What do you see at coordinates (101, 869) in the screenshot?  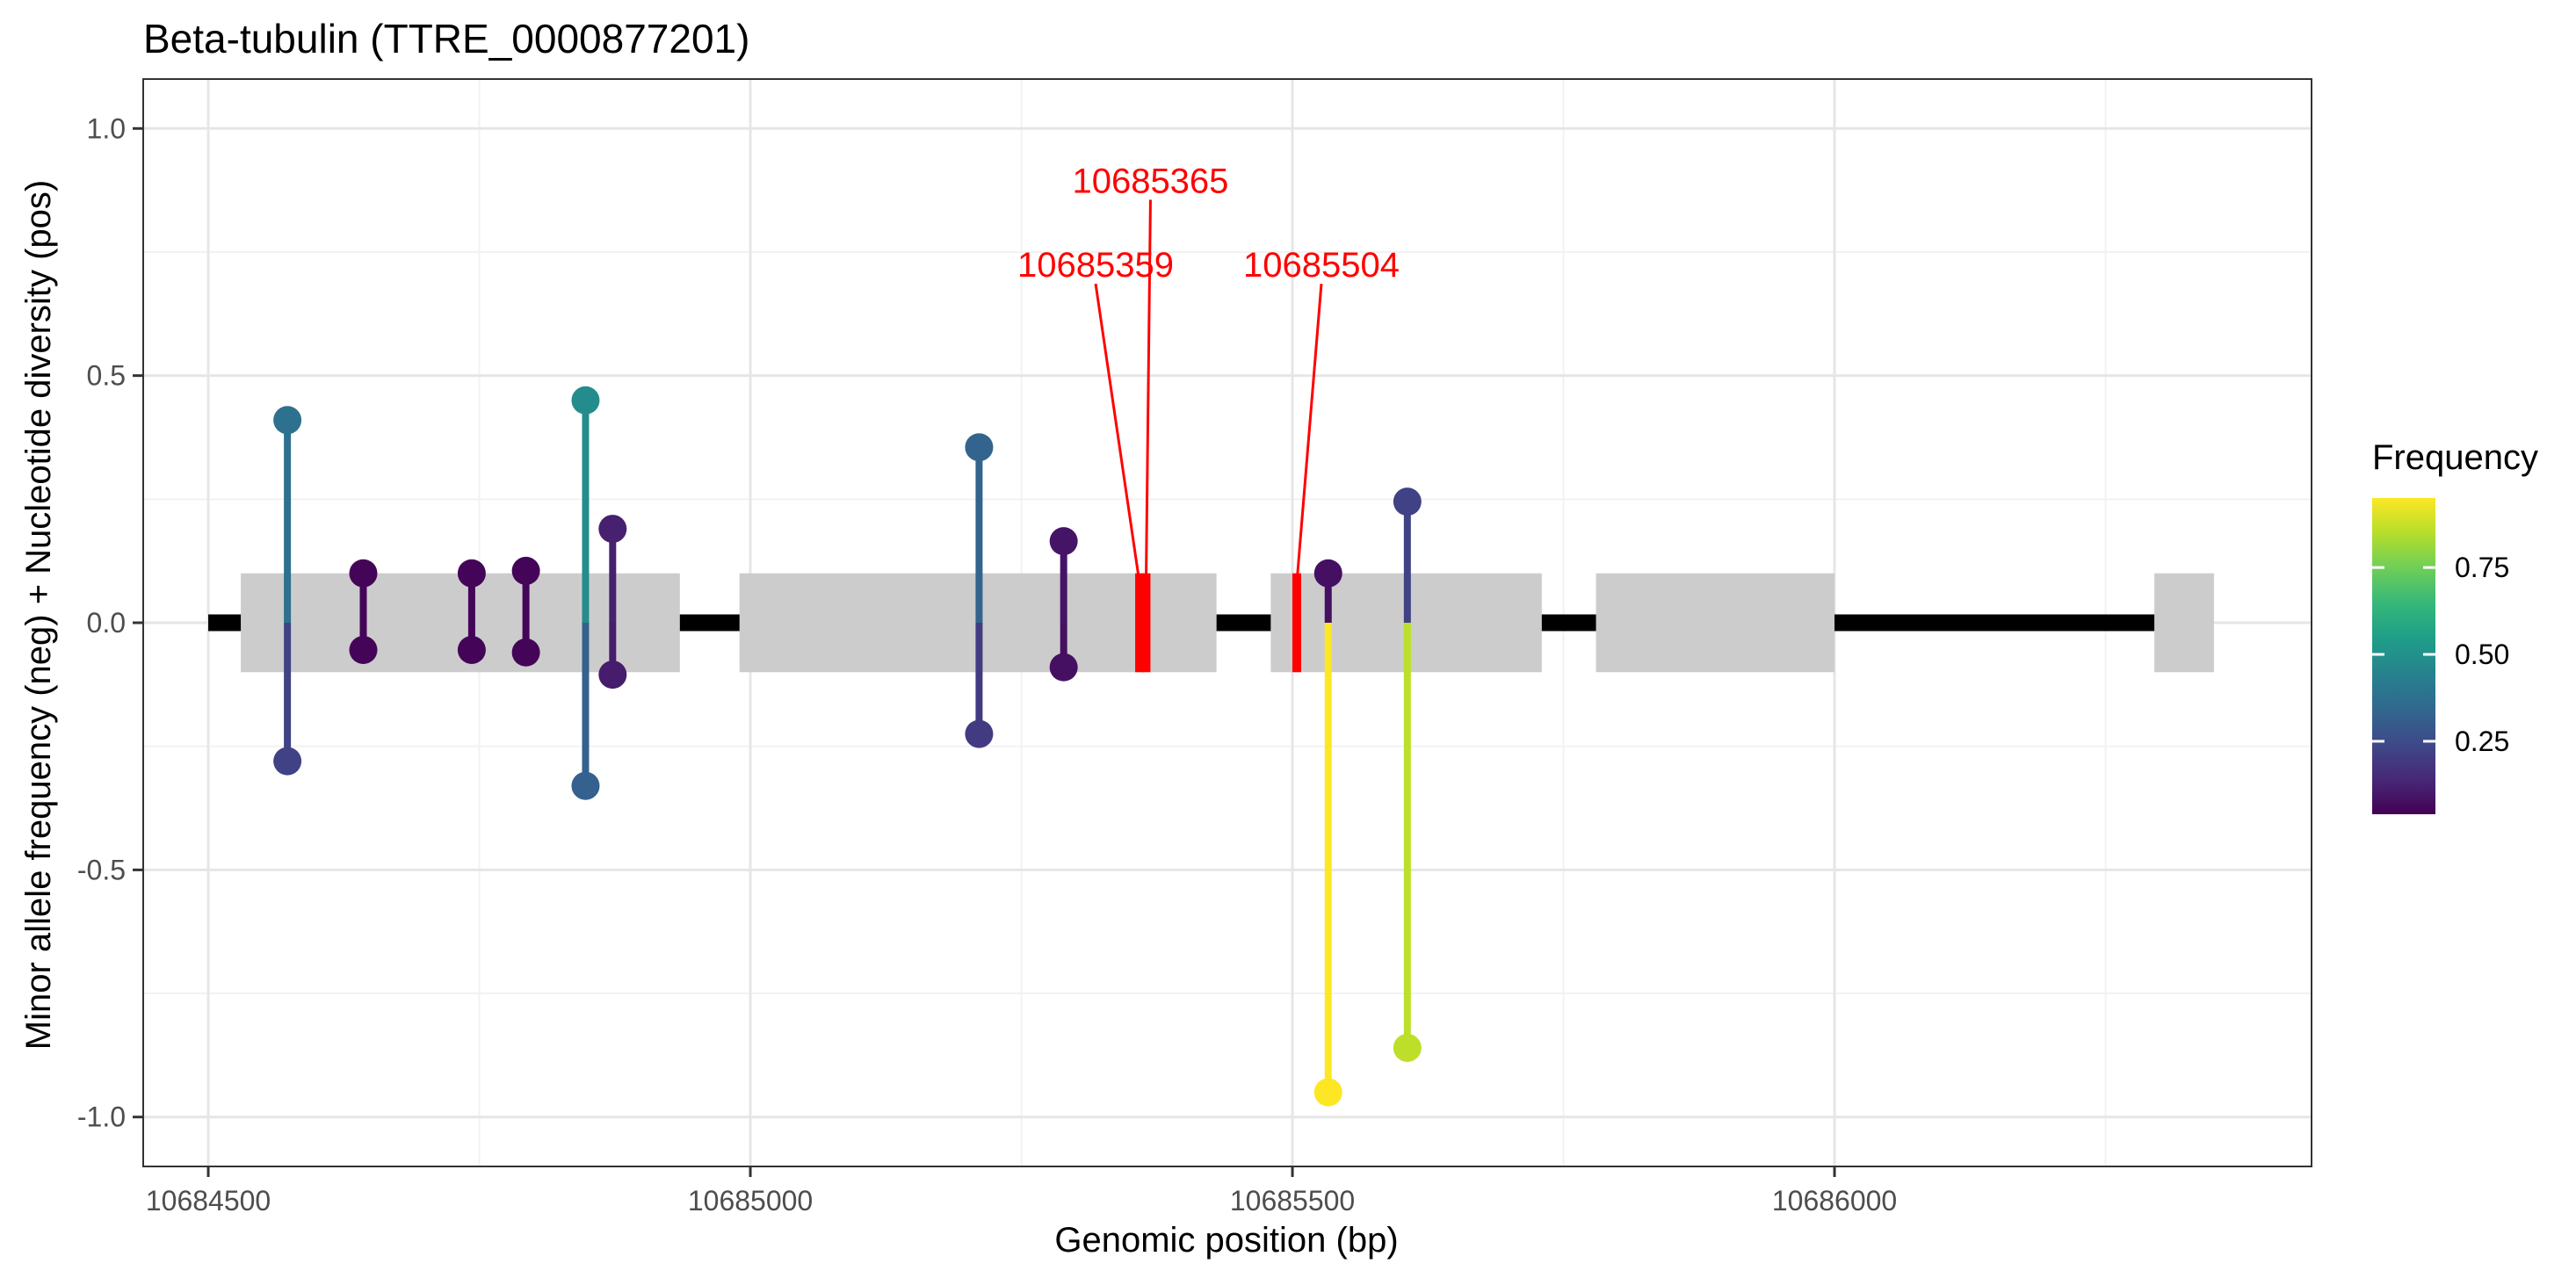 I see `y-tick-label: -0.5` at bounding box center [101, 869].